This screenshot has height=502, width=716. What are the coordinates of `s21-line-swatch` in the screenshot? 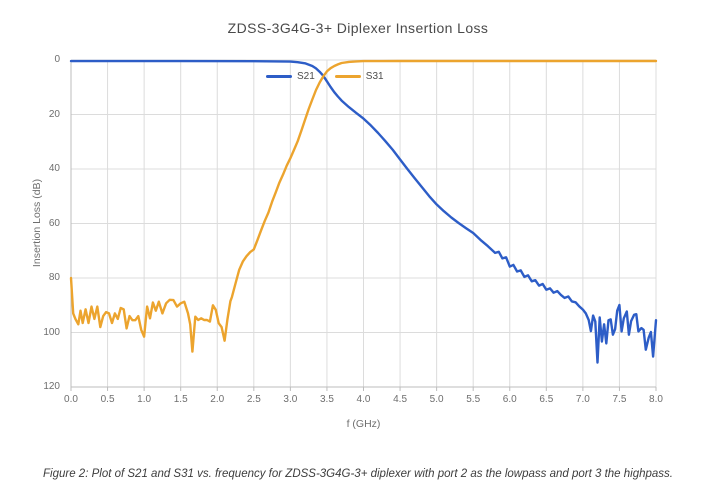 It's located at (279, 76).